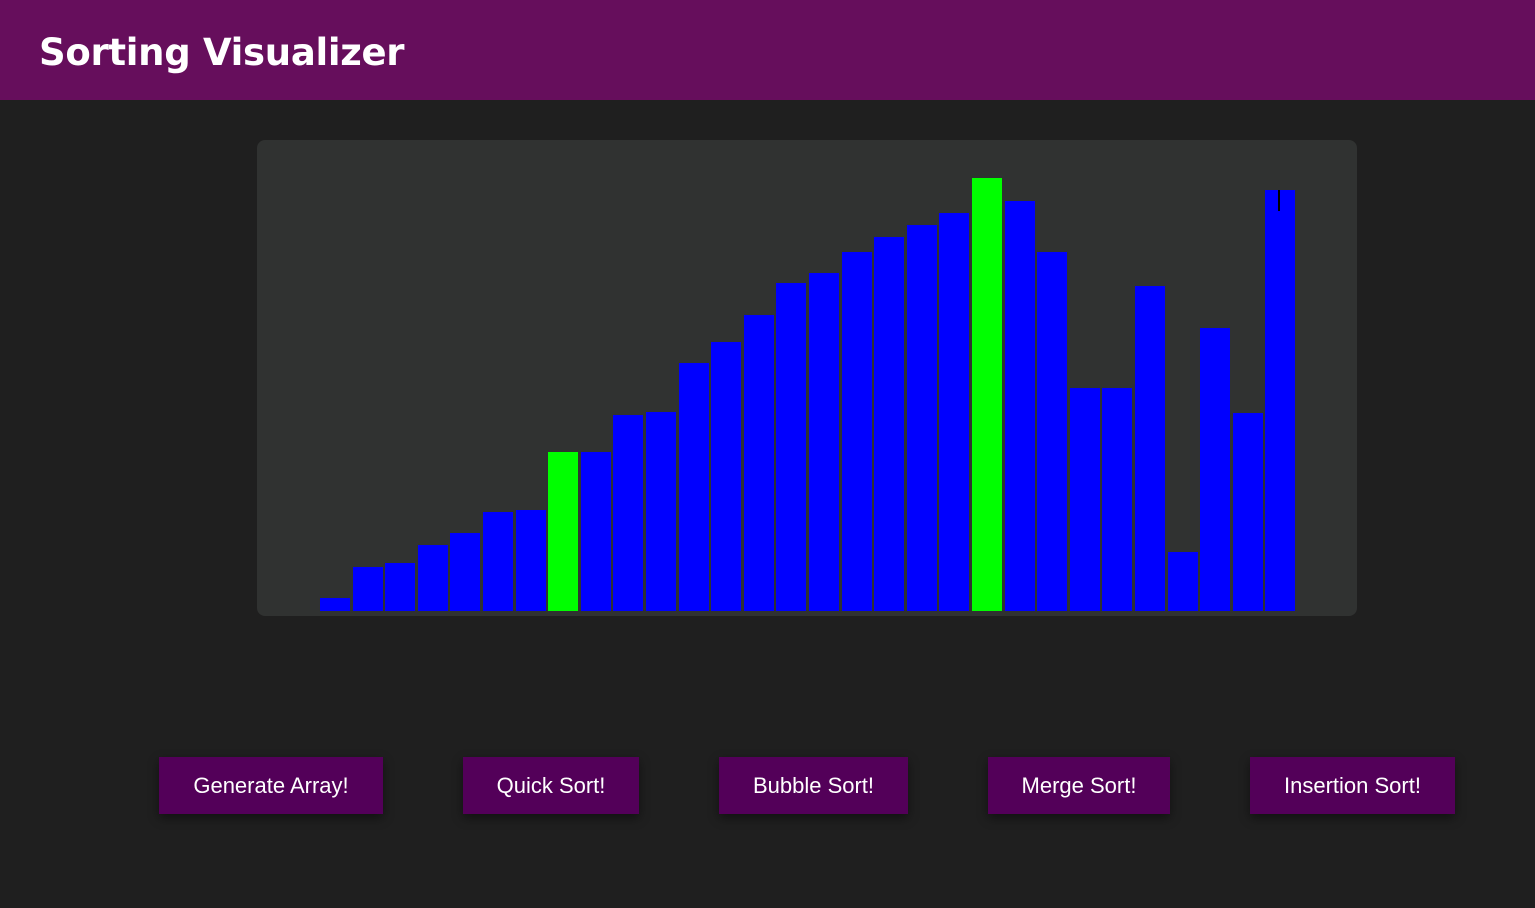 The height and width of the screenshot is (908, 1535). What do you see at coordinates (551, 785) in the screenshot?
I see `quick-sort-button: Quick Sort!` at bounding box center [551, 785].